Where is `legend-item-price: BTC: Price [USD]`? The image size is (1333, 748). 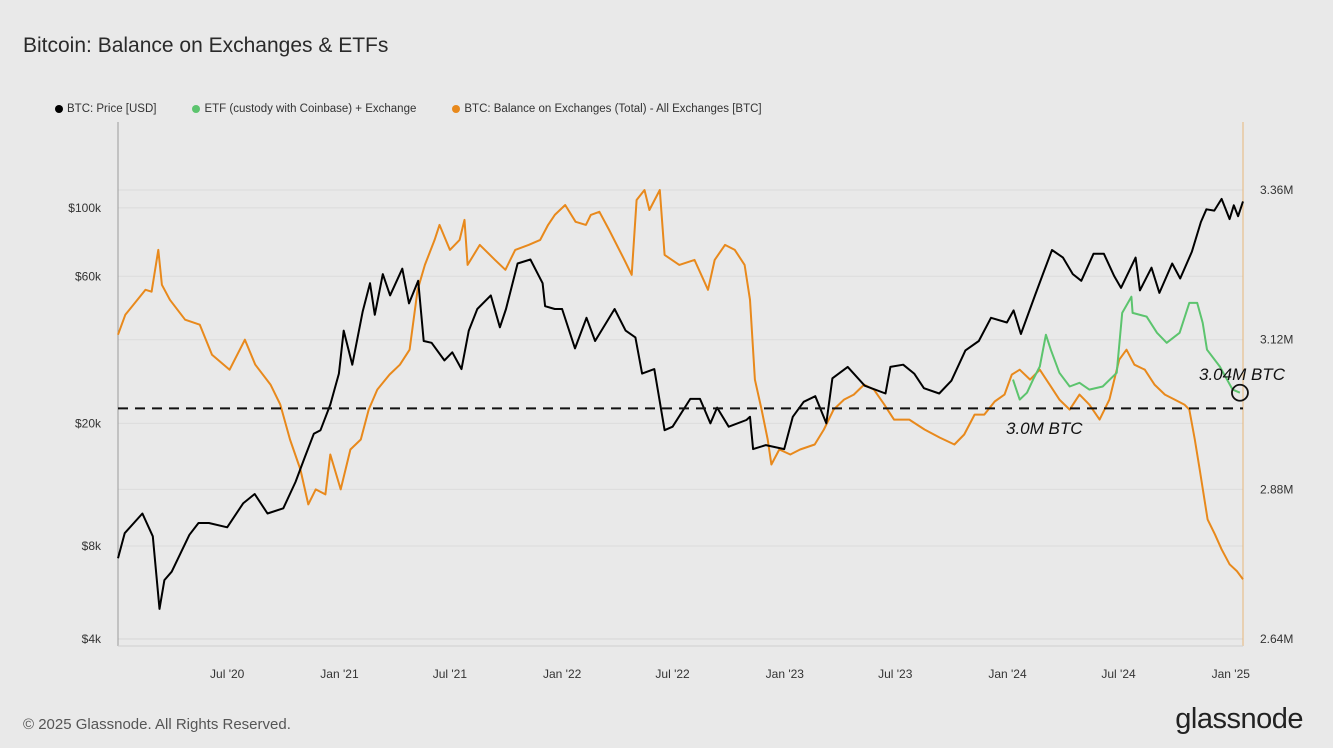
legend-item-price: BTC: Price [USD] is located at coordinates (105, 109).